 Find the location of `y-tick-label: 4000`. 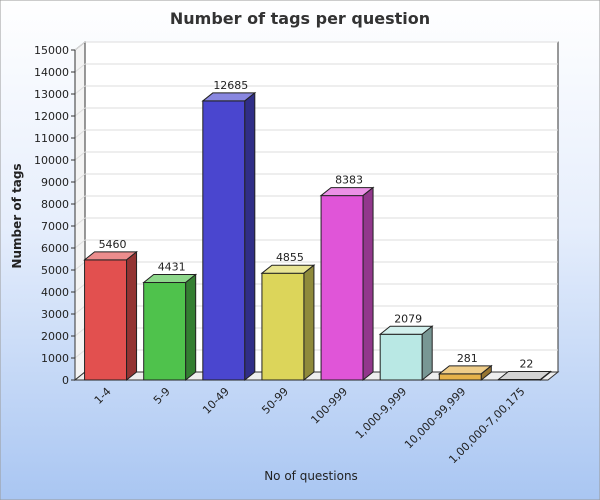

y-tick-label: 4000 is located at coordinates (55, 292).